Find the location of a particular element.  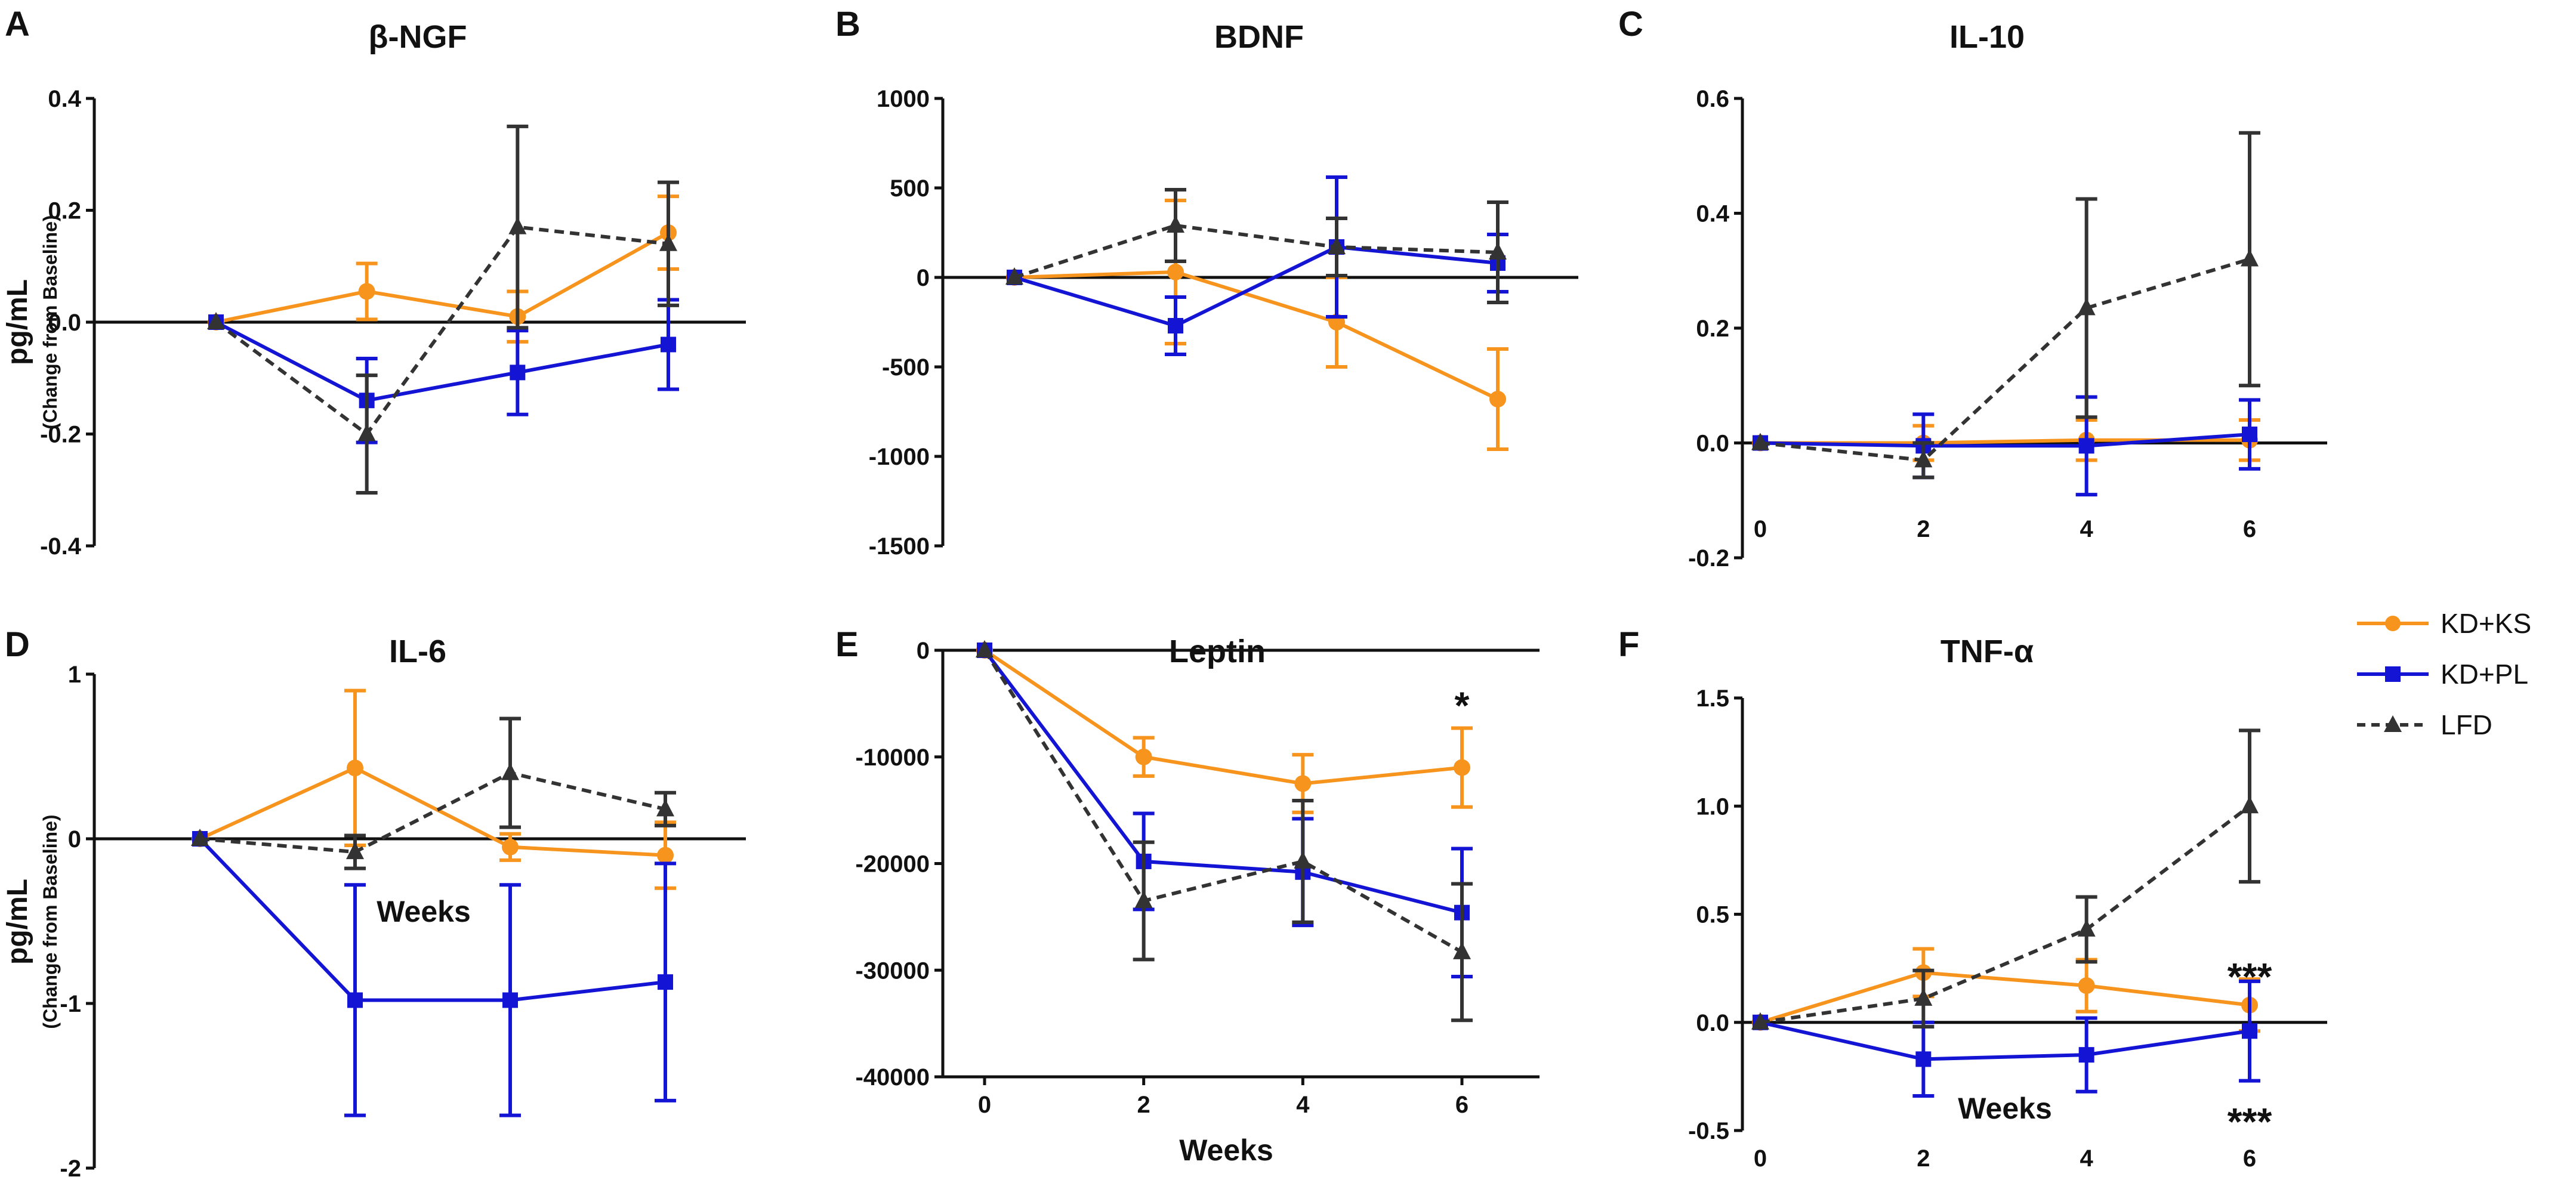

y-tick-label: 500 is located at coordinates (910, 188).